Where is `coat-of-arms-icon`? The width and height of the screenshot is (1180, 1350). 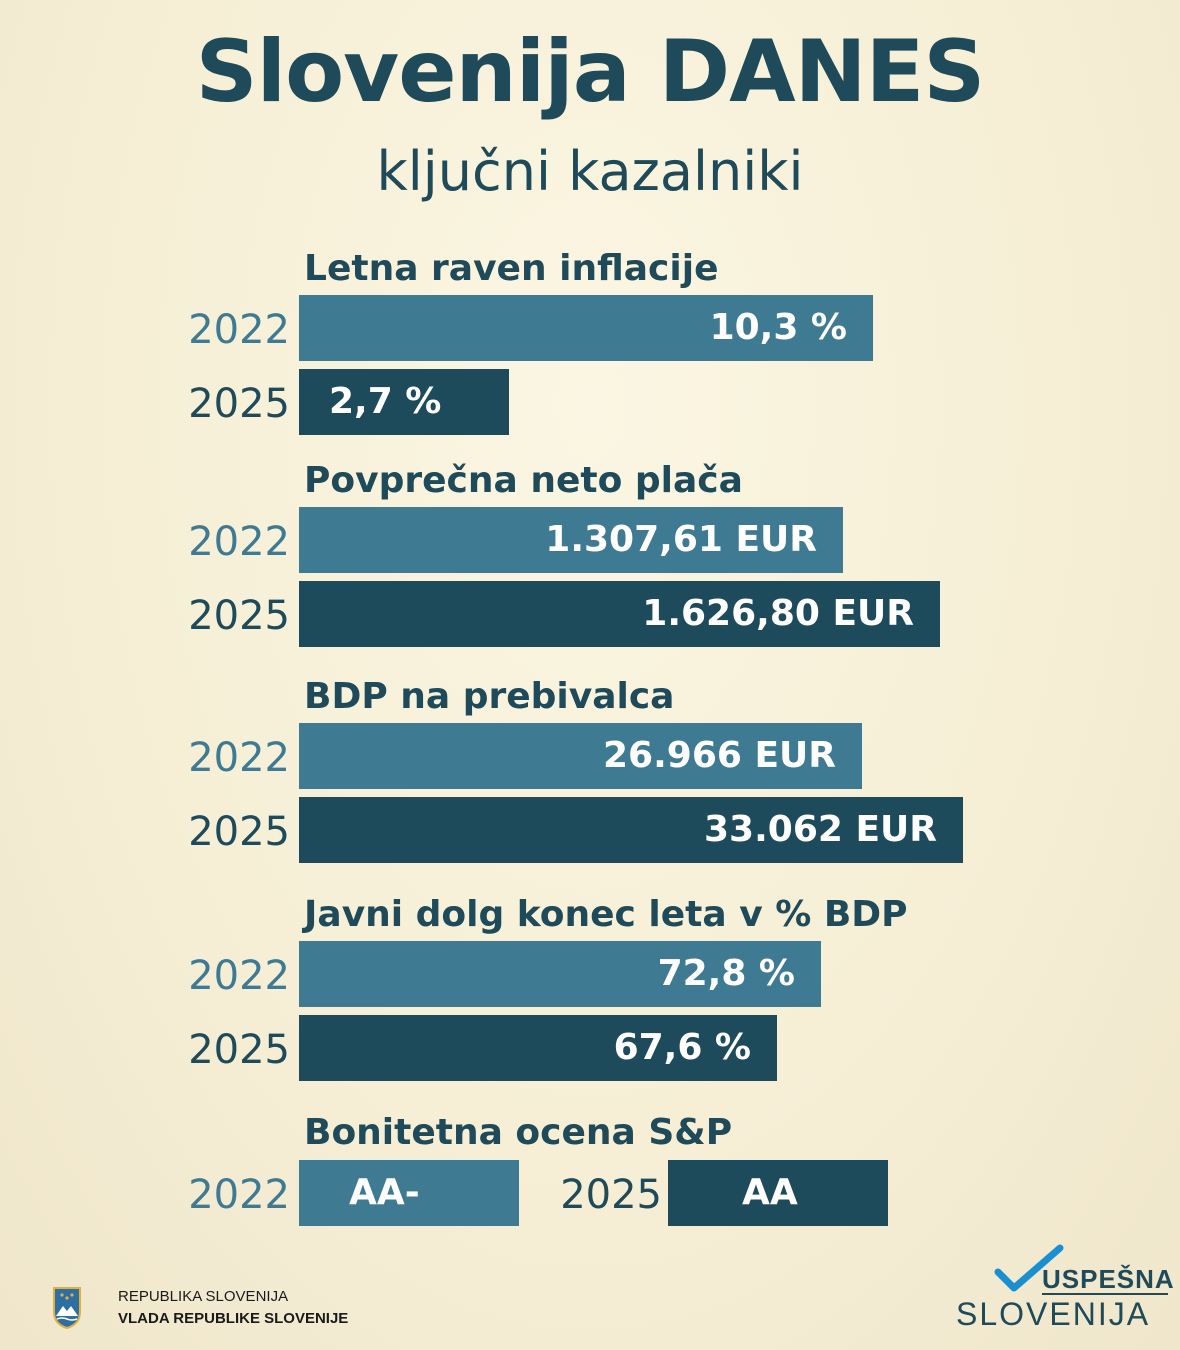 coat-of-arms-icon is located at coordinates (67, 1308).